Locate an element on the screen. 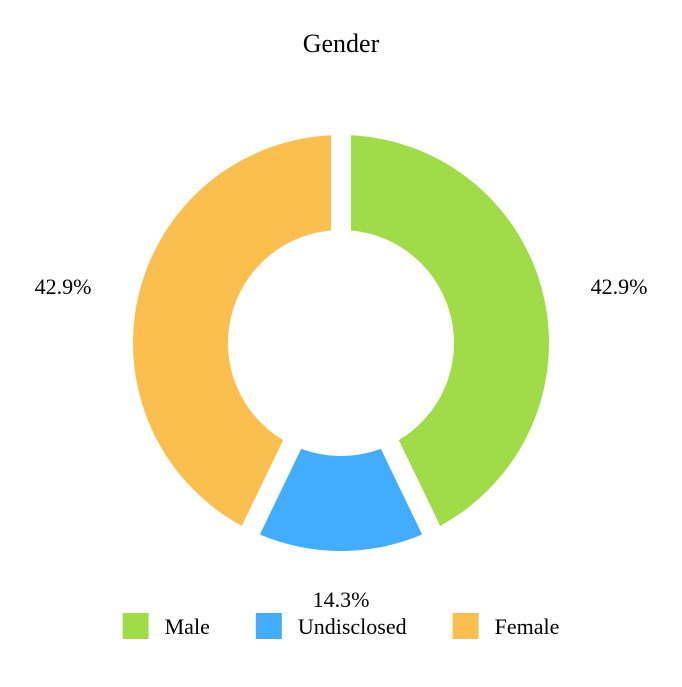  legend-label-male: Male is located at coordinates (187, 626).